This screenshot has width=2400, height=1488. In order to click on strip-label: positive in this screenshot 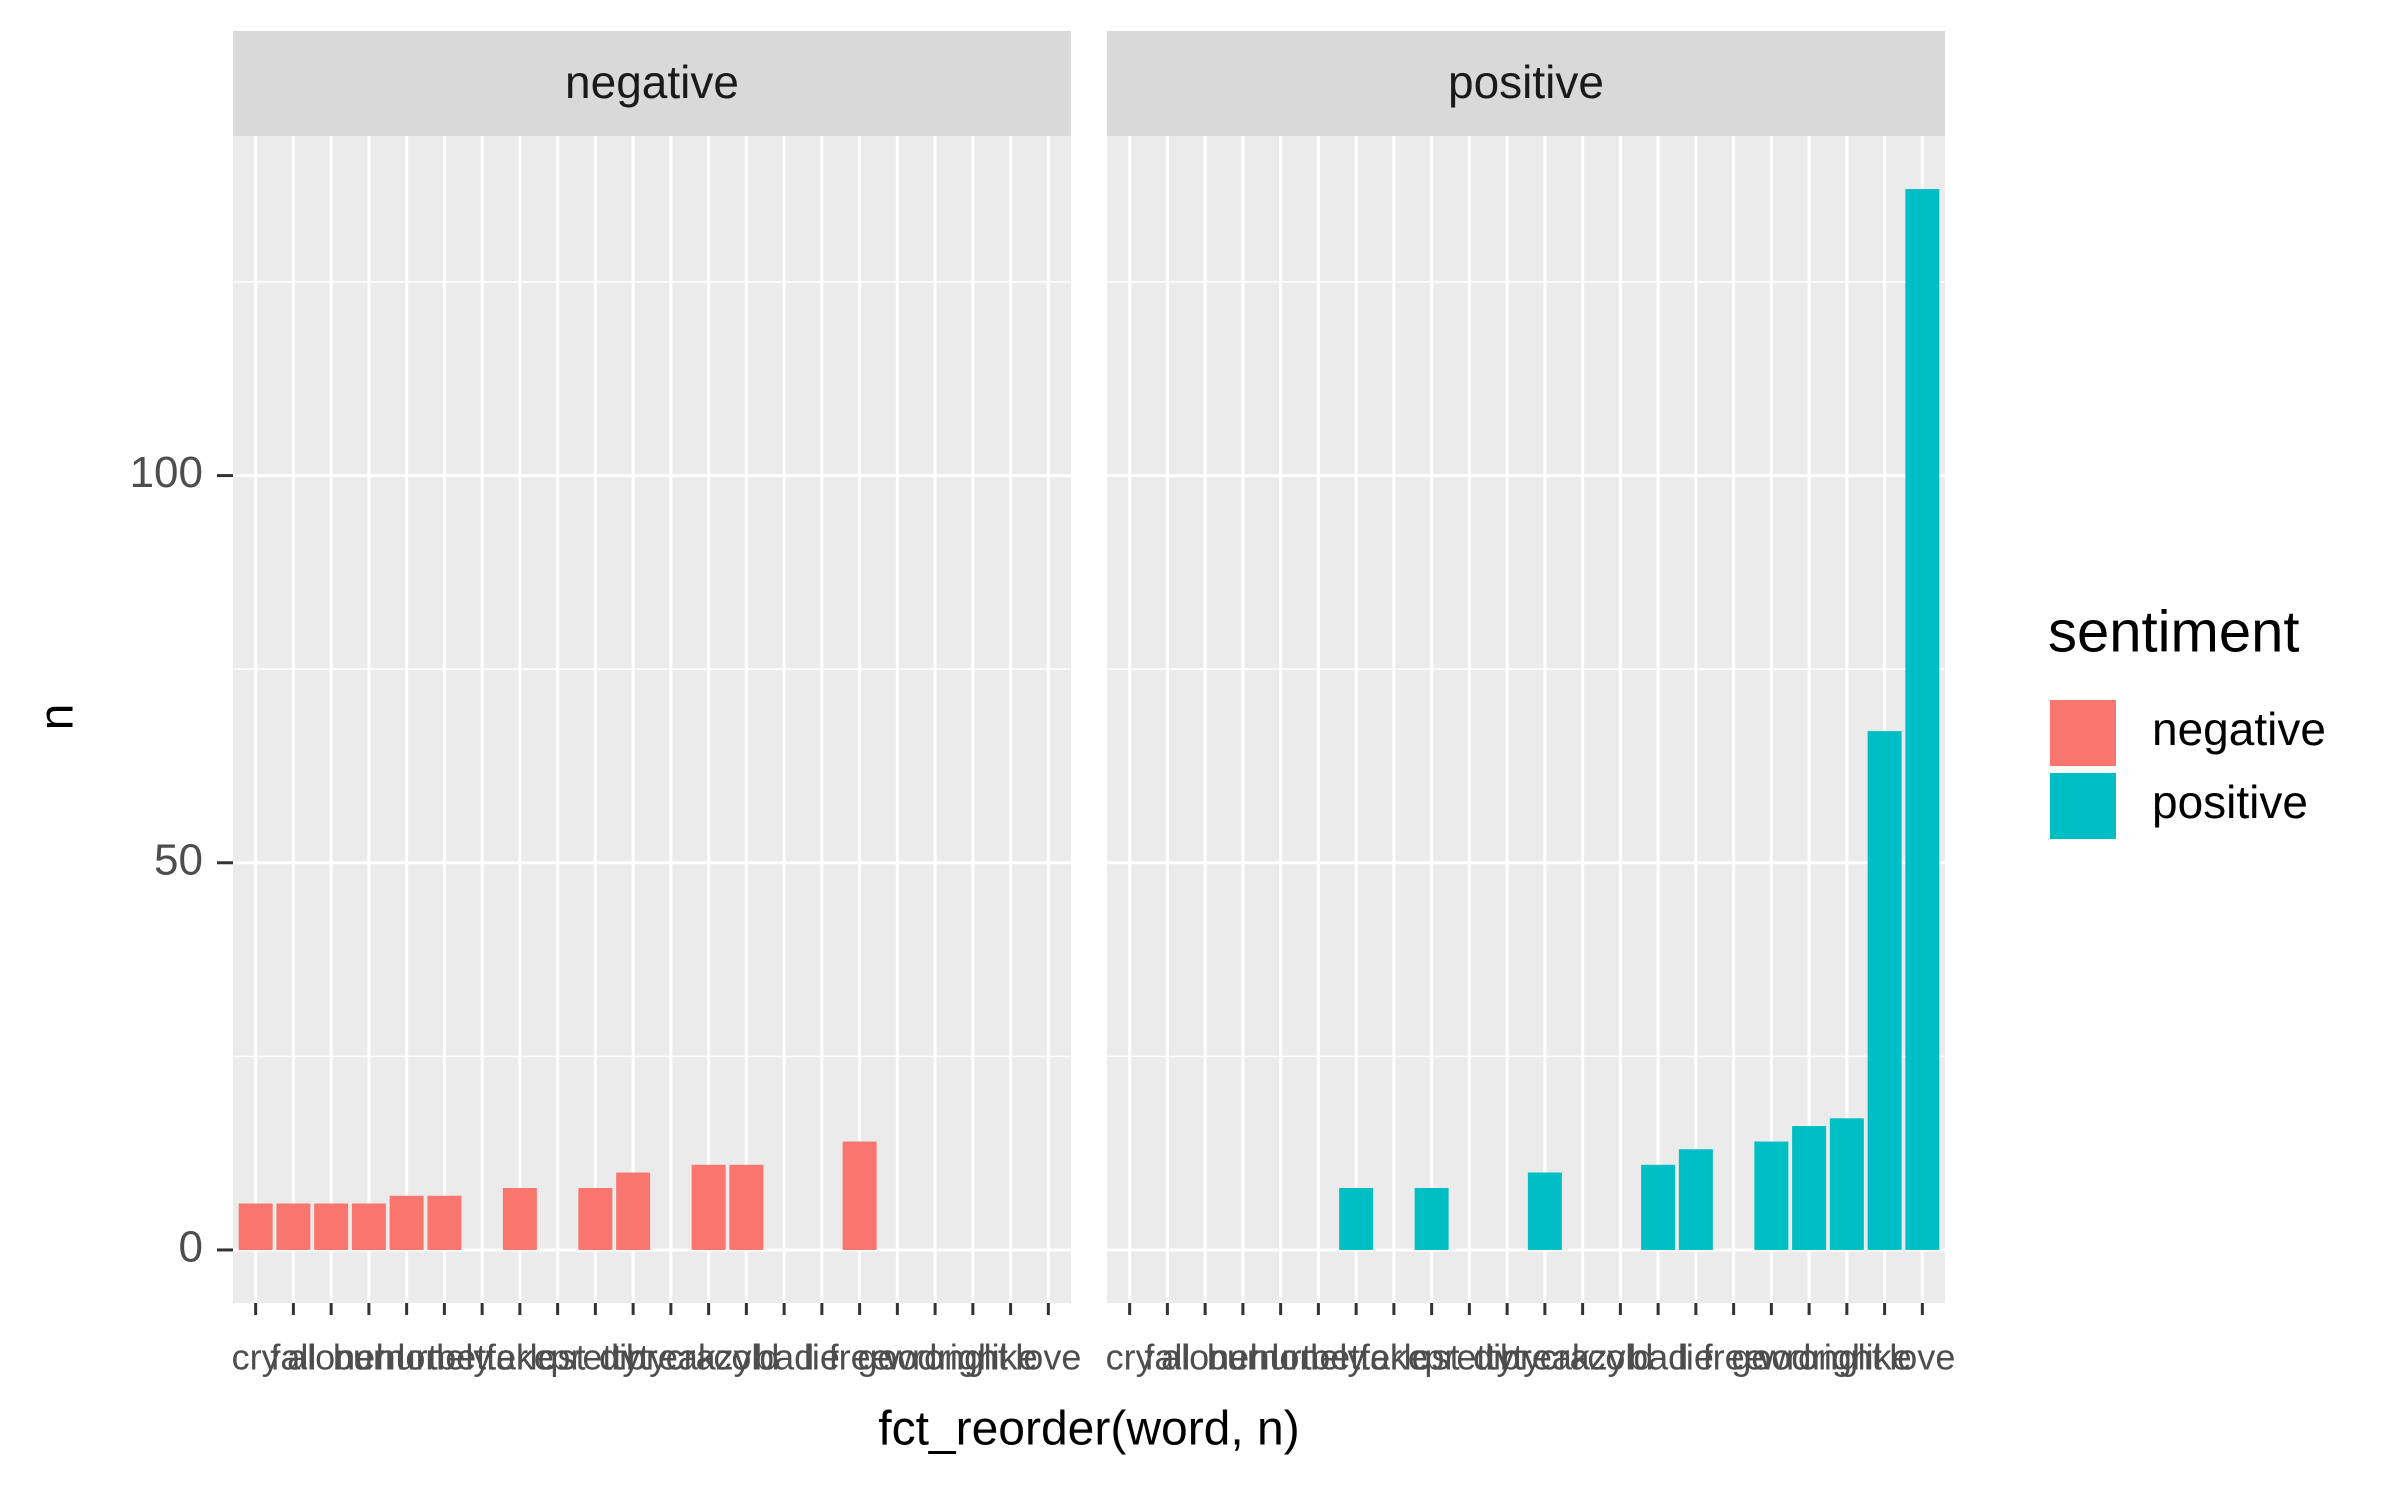, I will do `click(1526, 82)`.